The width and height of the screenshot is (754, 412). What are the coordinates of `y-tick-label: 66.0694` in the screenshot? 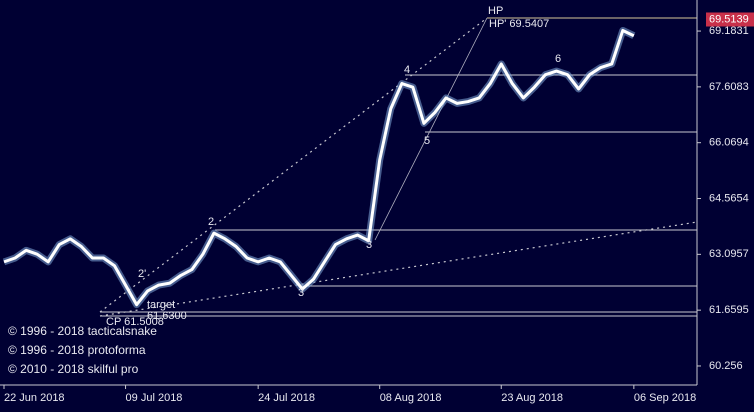 It's located at (729, 143).